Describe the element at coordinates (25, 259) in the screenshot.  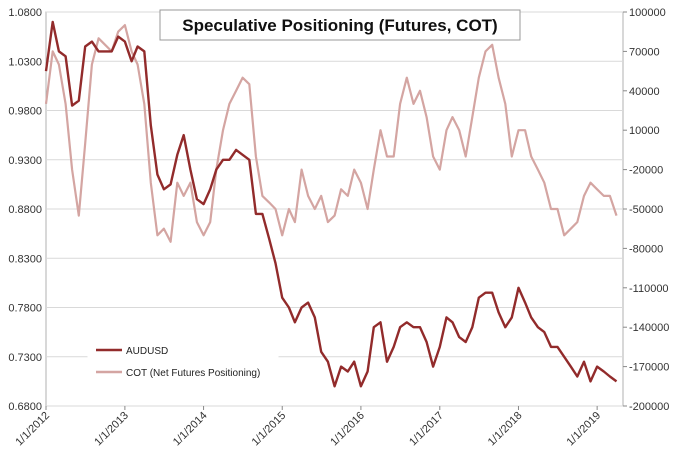
I see `left-tick-label: 0.8300` at that location.